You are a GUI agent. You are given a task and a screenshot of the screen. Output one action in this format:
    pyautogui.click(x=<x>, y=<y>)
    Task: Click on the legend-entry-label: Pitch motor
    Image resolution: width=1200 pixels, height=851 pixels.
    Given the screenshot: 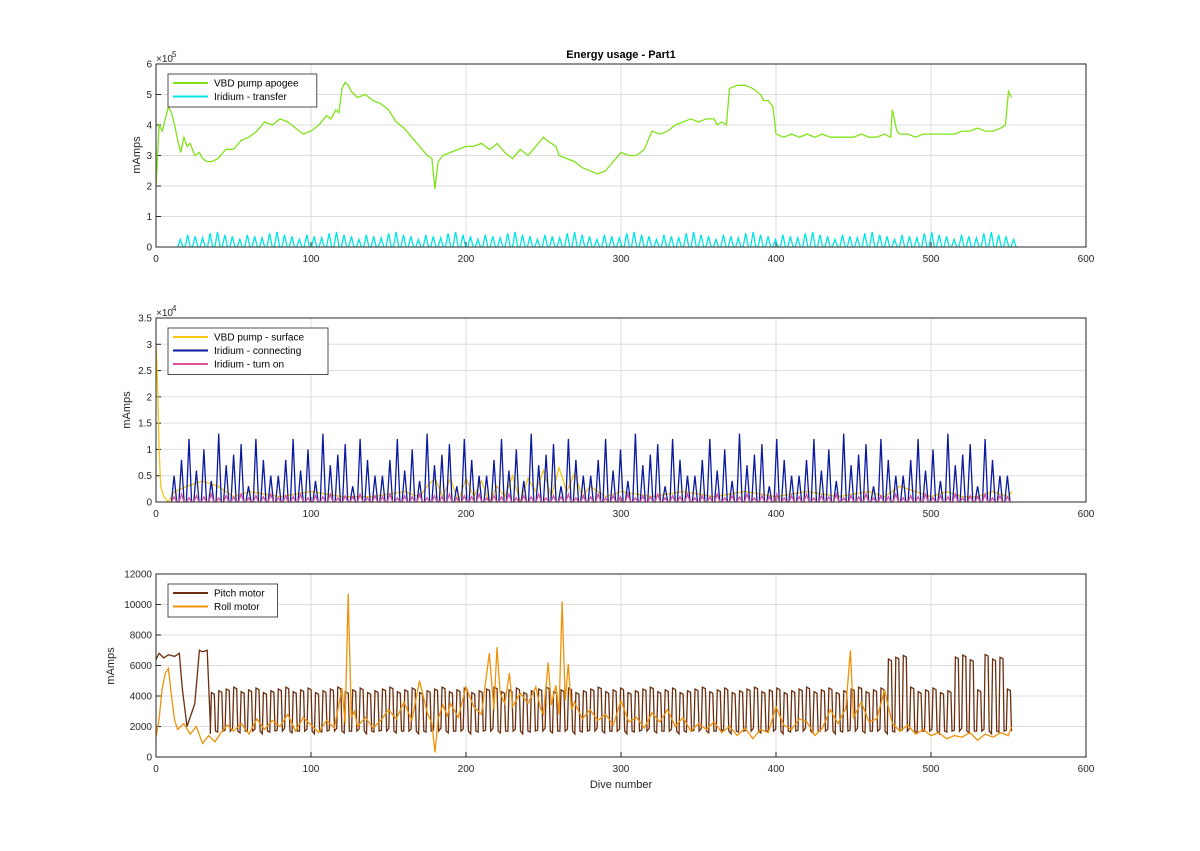 What is the action you would take?
    pyautogui.click(x=239, y=594)
    